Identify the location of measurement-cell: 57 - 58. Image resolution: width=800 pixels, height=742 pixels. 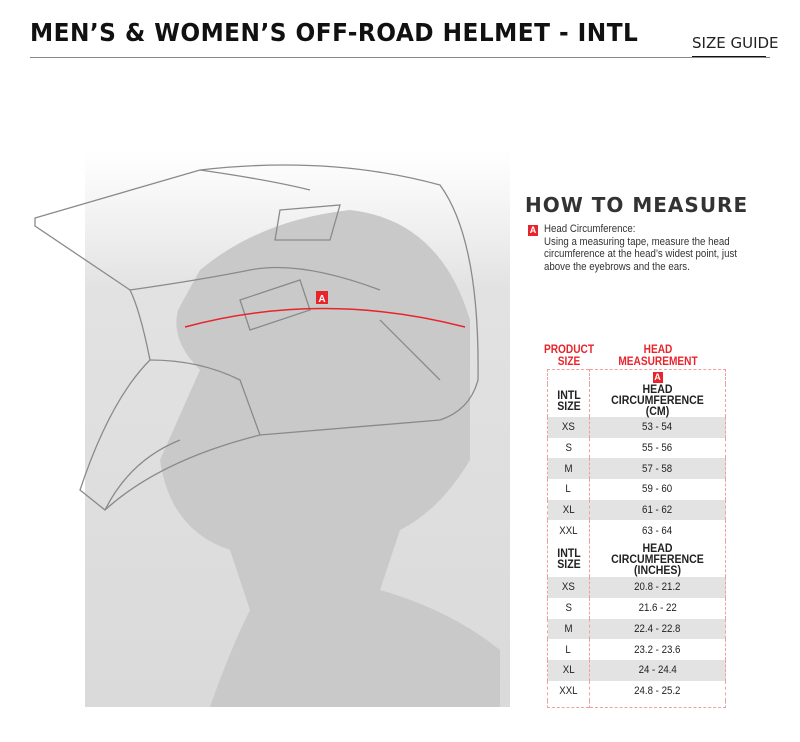
(657, 468).